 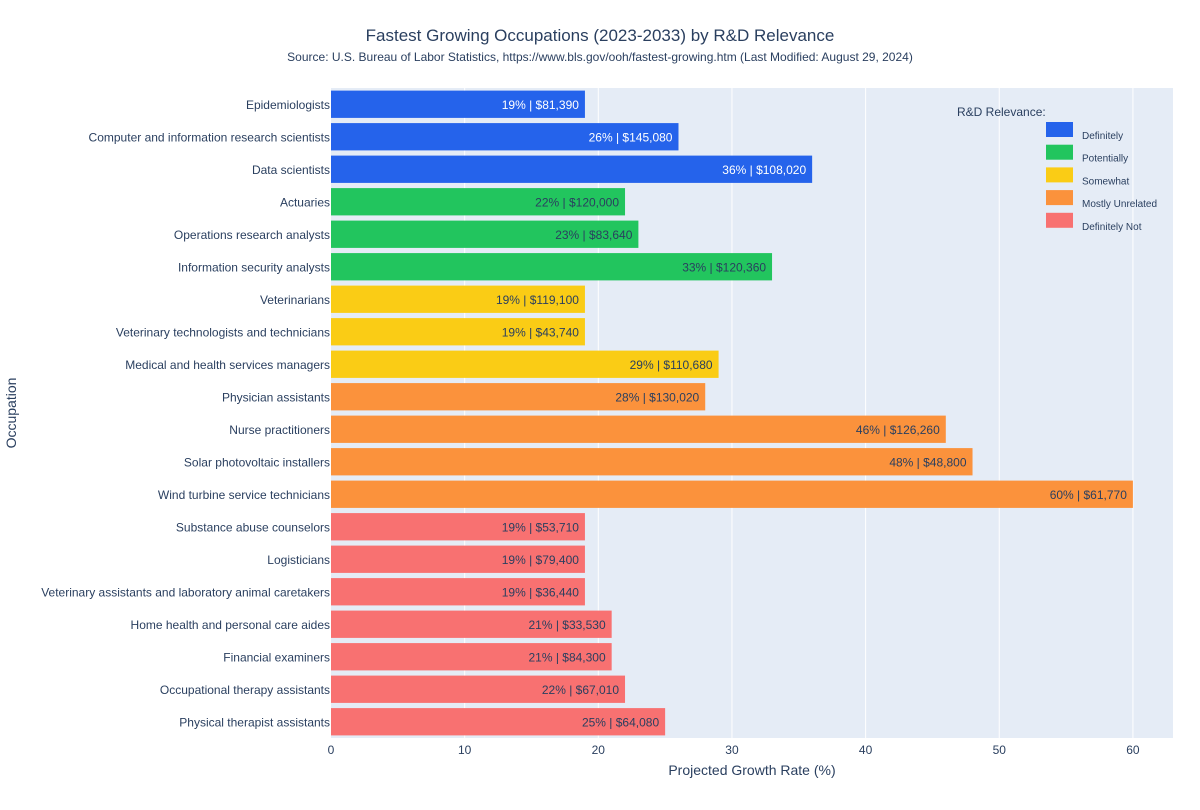 What do you see at coordinates (581, 690) in the screenshot?
I see `bar-data-label: 22% | $67,010` at bounding box center [581, 690].